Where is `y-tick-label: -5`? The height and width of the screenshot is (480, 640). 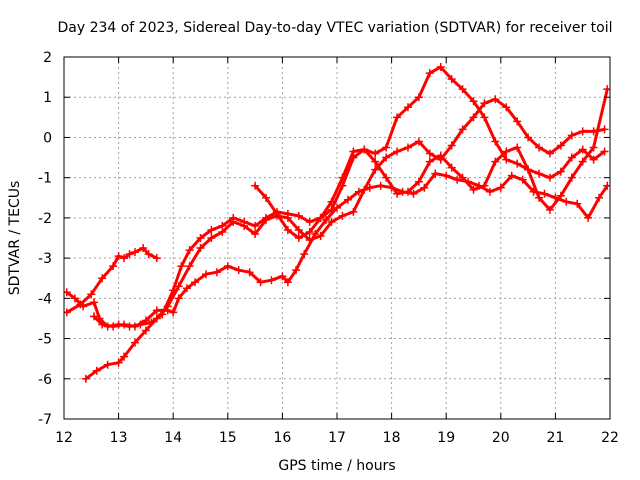 y-tick-label: -5 is located at coordinates (45, 340).